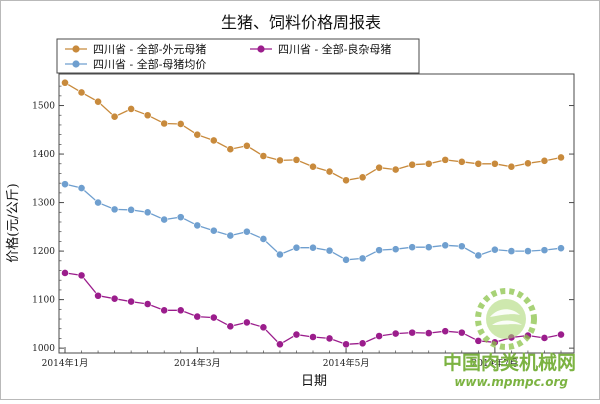  What do you see at coordinates (511, 382) in the screenshot?
I see `watermark-url: www.mpmpc.org` at bounding box center [511, 382].